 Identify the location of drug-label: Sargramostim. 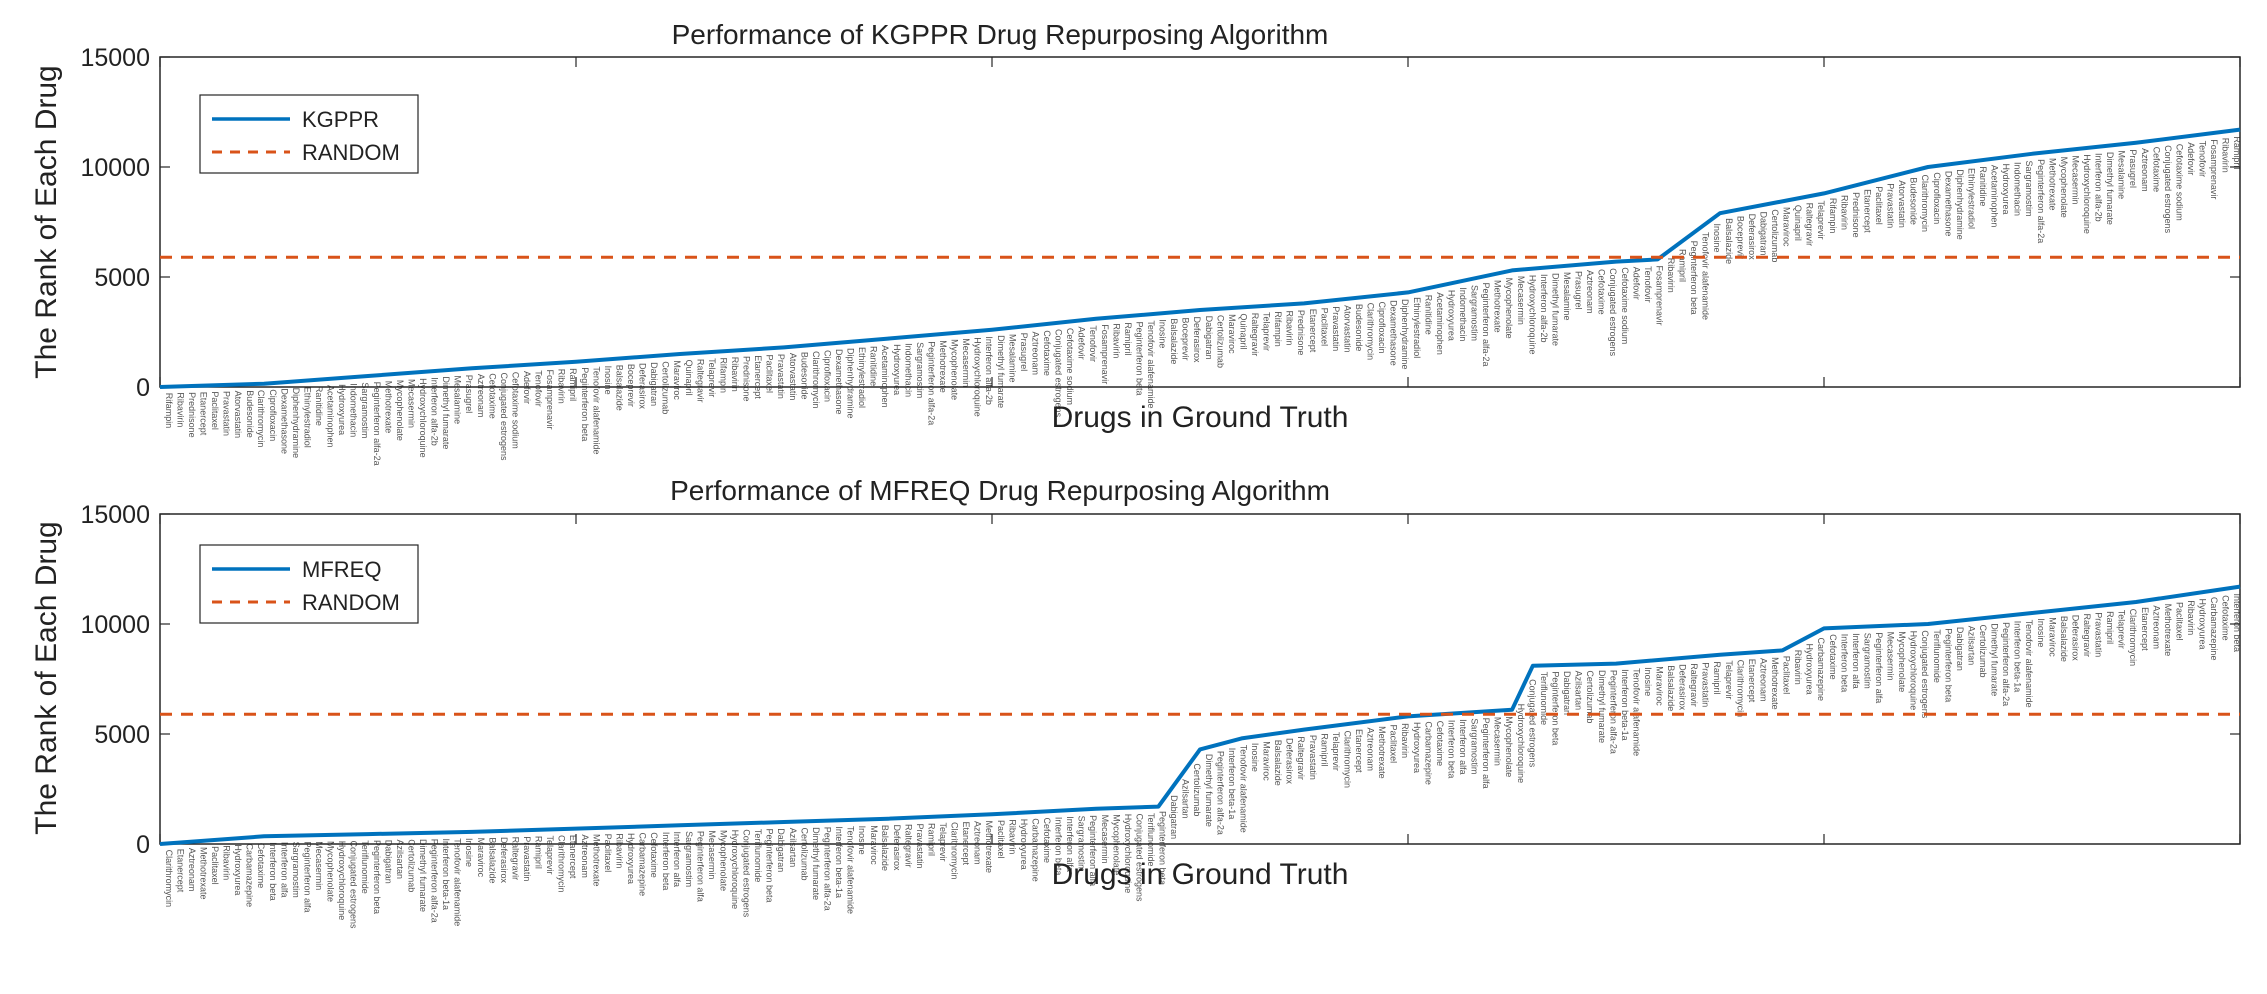
(1475, 746).